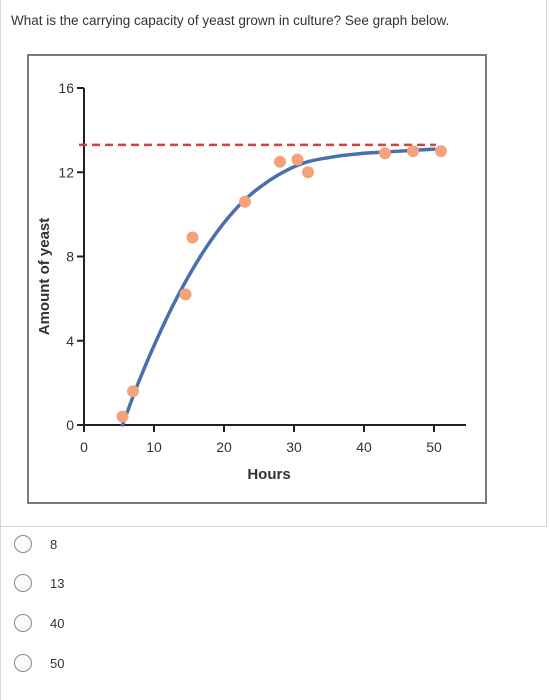 The width and height of the screenshot is (550, 700). What do you see at coordinates (57, 583) in the screenshot?
I see `choice-label: 13` at bounding box center [57, 583].